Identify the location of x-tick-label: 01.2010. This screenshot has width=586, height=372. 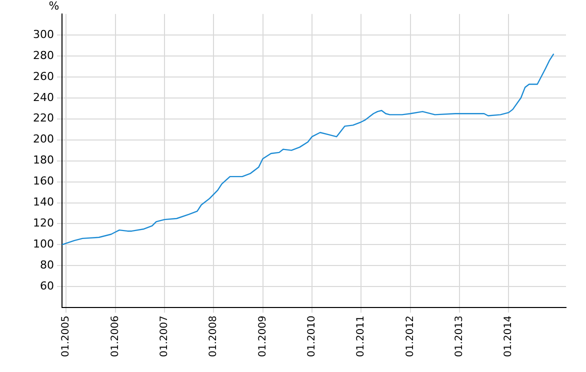
(312, 337).